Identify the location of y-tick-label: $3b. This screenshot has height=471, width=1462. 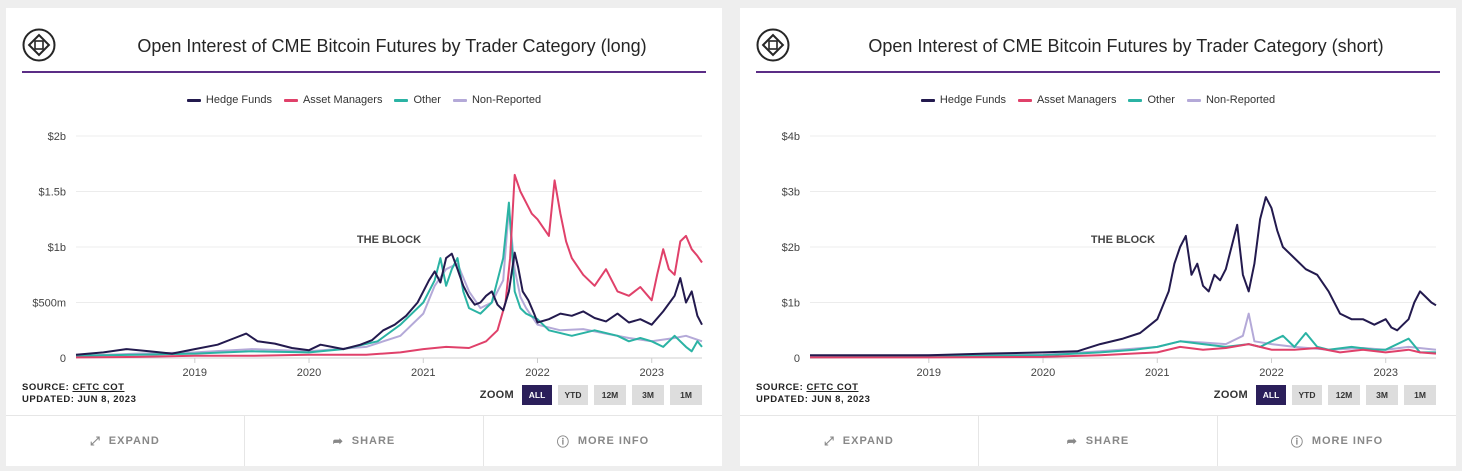
(791, 193).